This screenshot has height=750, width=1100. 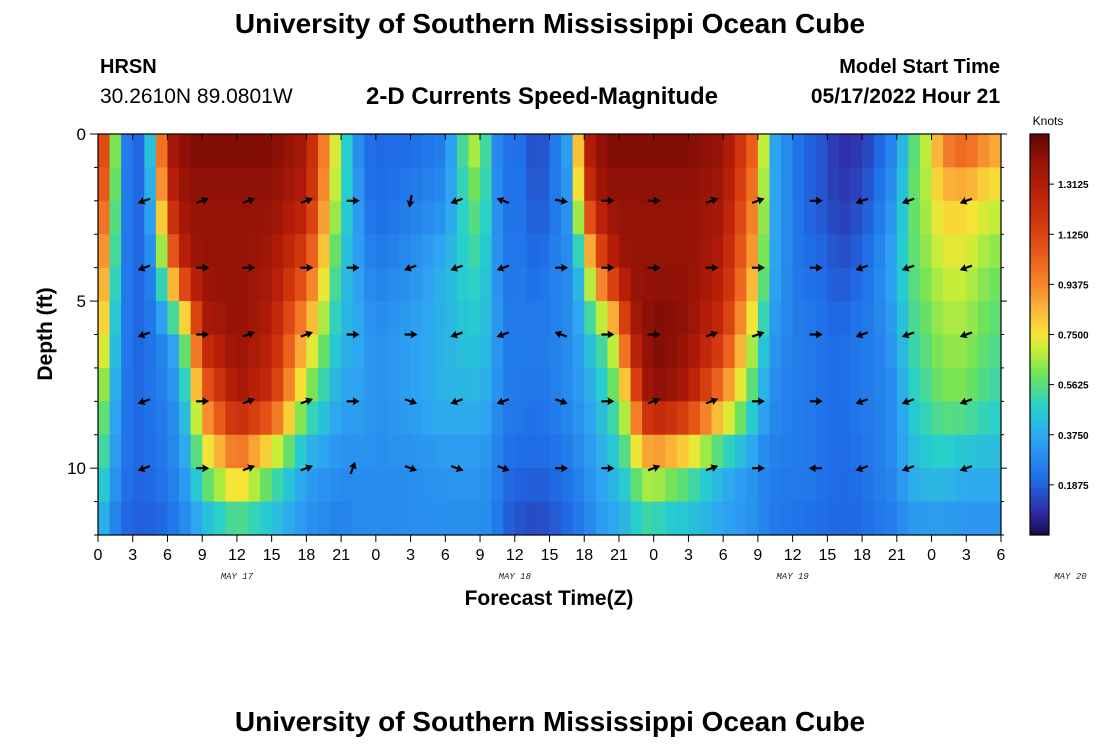 I want to click on x-date-label: MAY 18, so click(x=515, y=577).